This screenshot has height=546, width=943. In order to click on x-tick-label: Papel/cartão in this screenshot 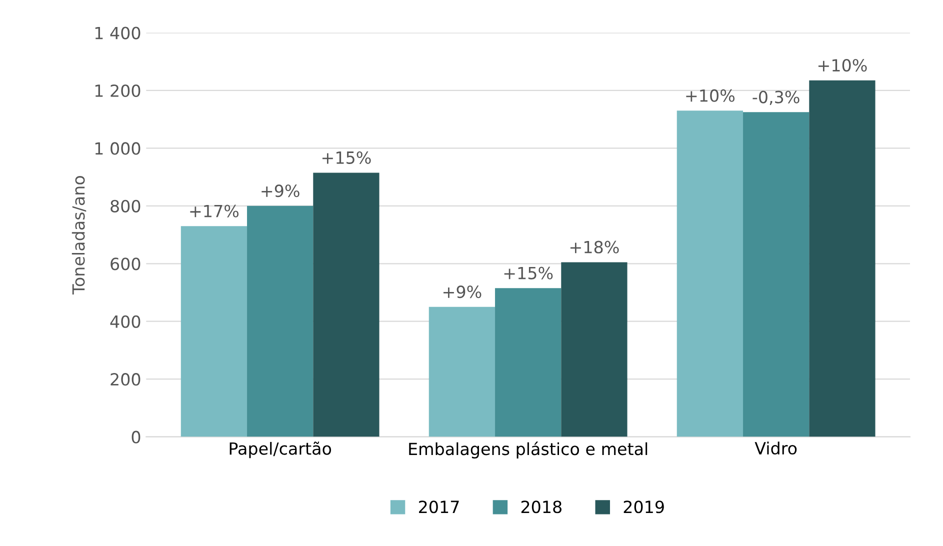, I will do `click(281, 450)`.